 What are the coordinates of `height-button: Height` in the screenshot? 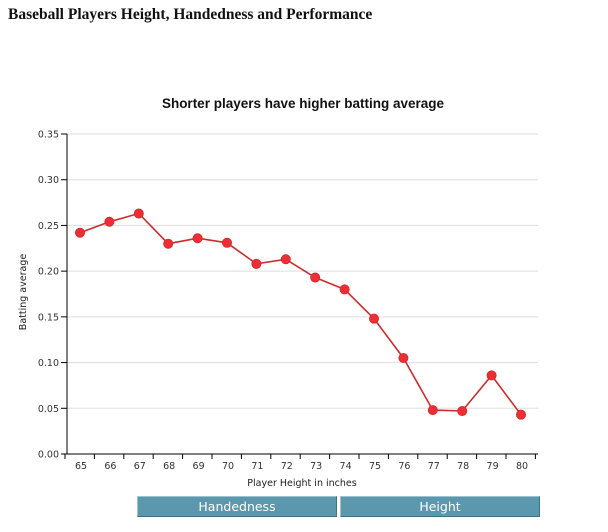 It's located at (440, 506).